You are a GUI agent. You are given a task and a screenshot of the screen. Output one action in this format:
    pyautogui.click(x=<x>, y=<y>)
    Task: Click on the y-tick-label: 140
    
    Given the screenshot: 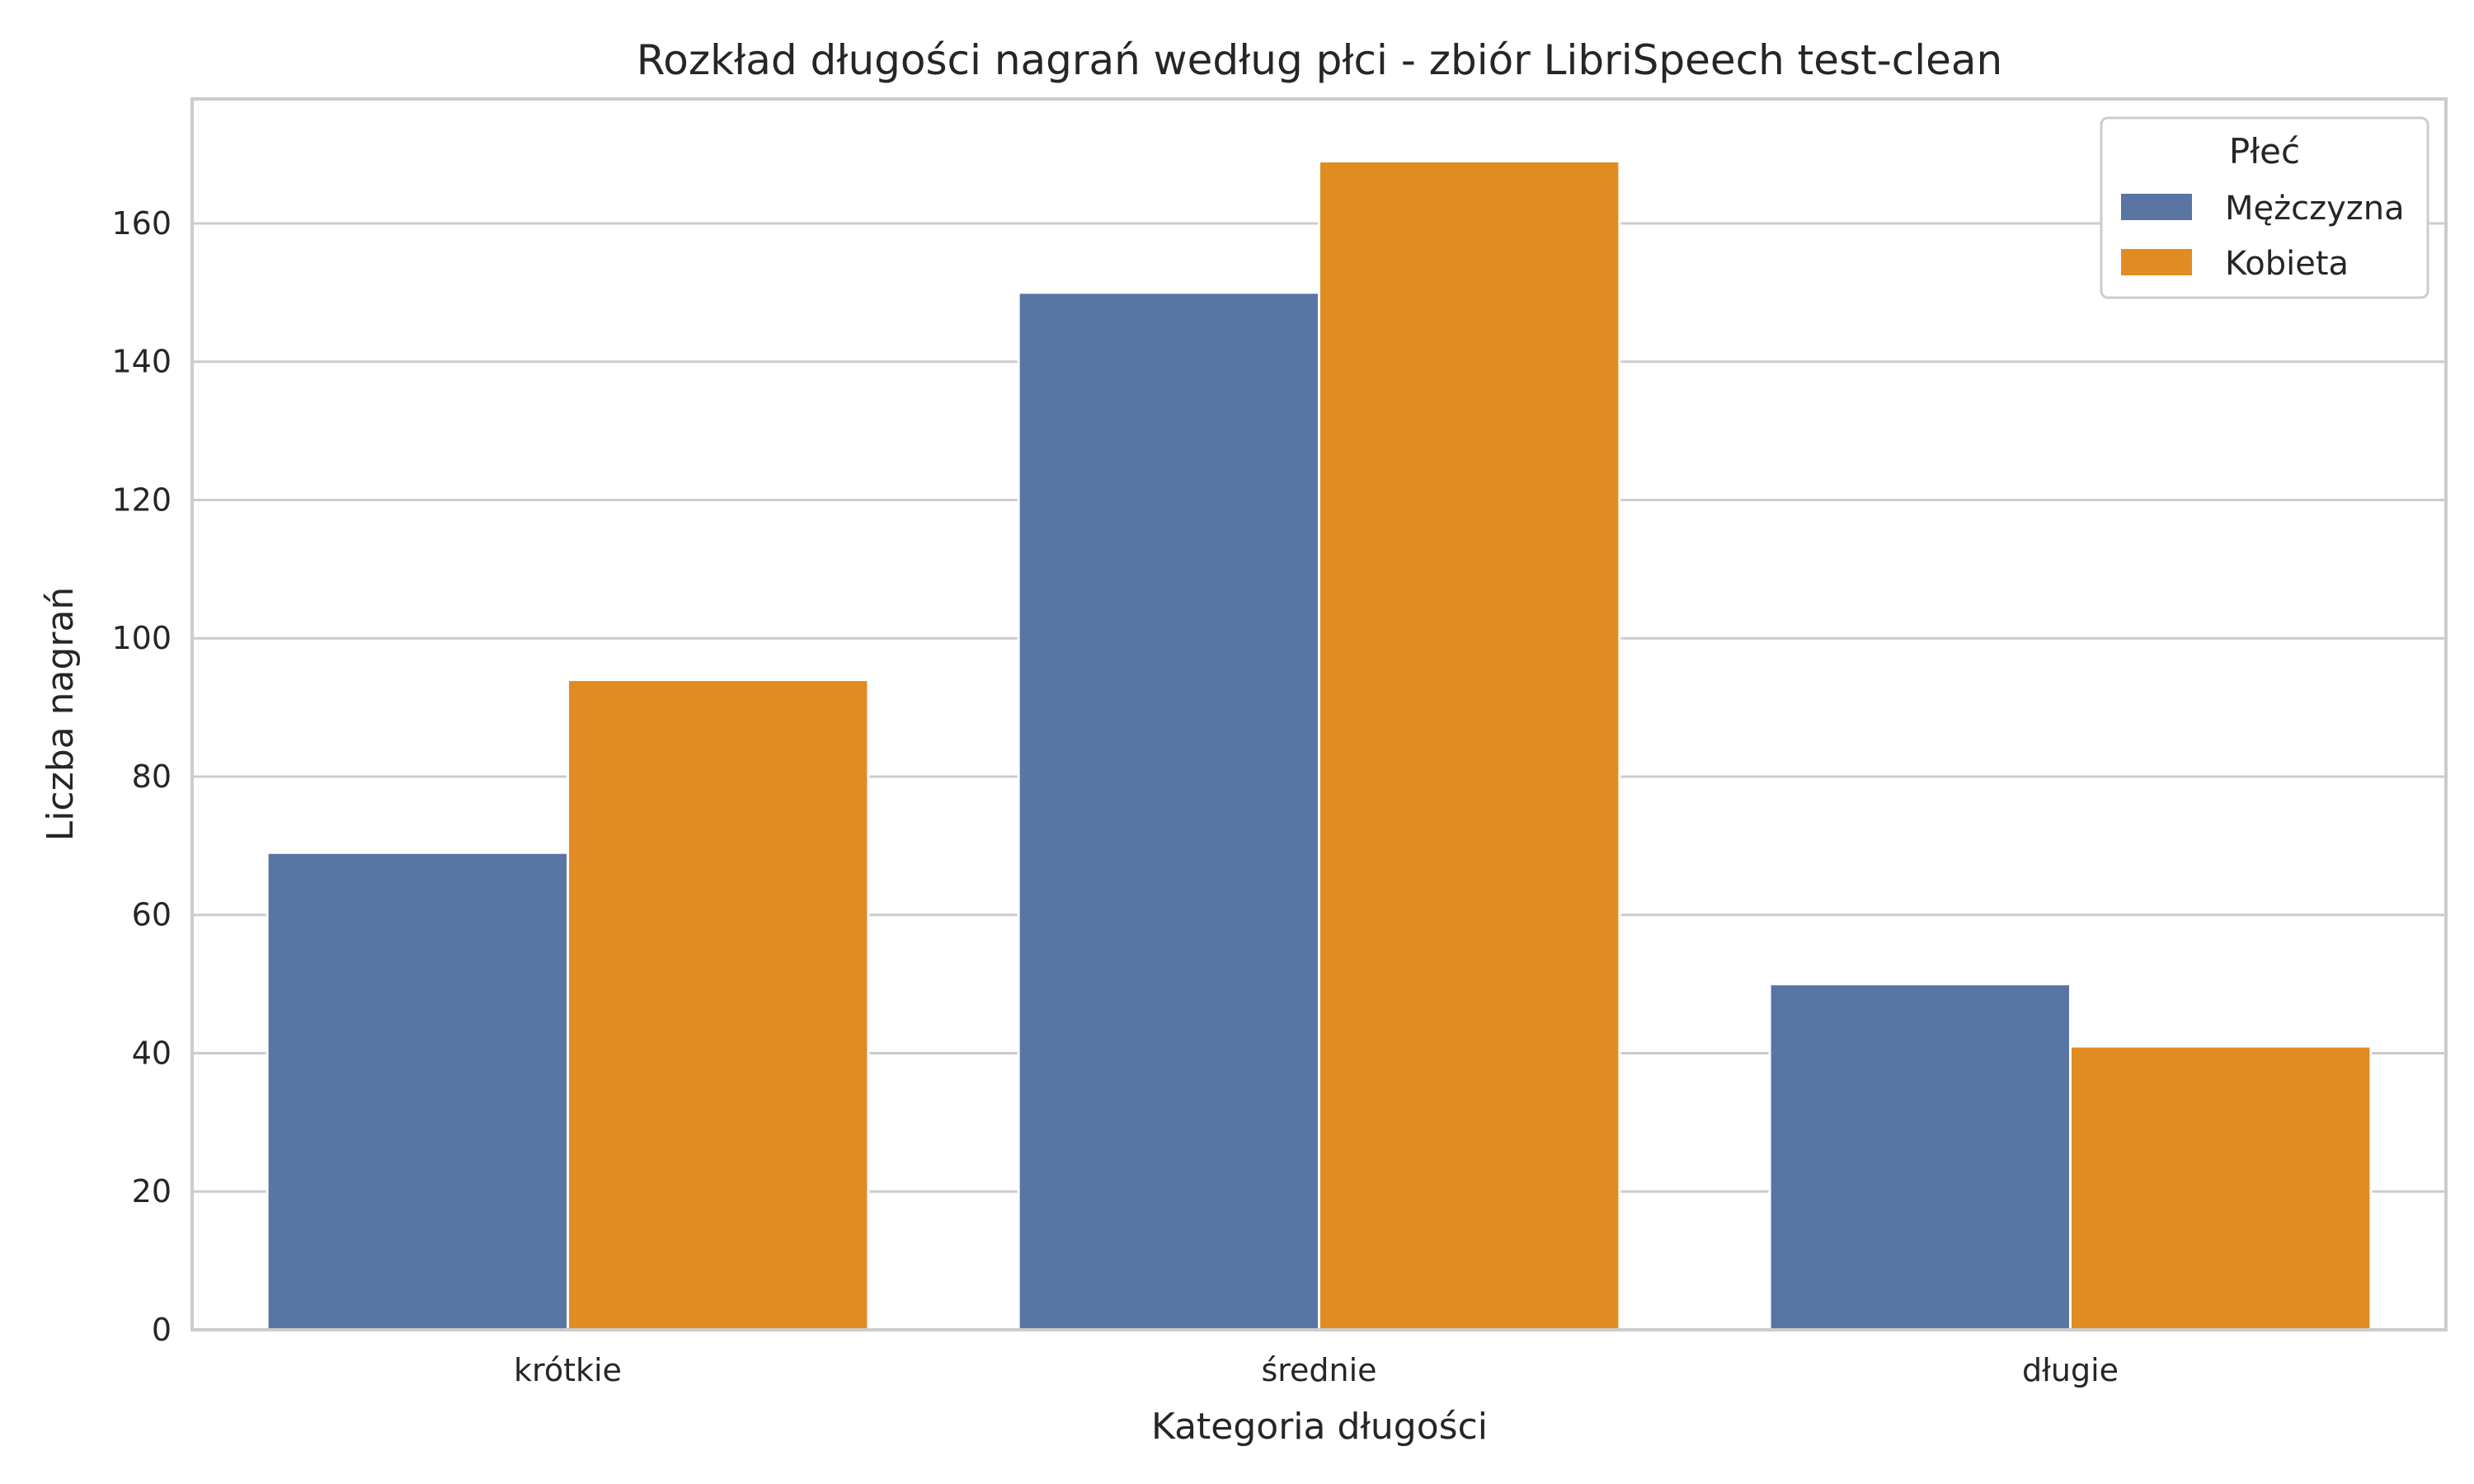 What is the action you would take?
    pyautogui.click(x=141, y=362)
    